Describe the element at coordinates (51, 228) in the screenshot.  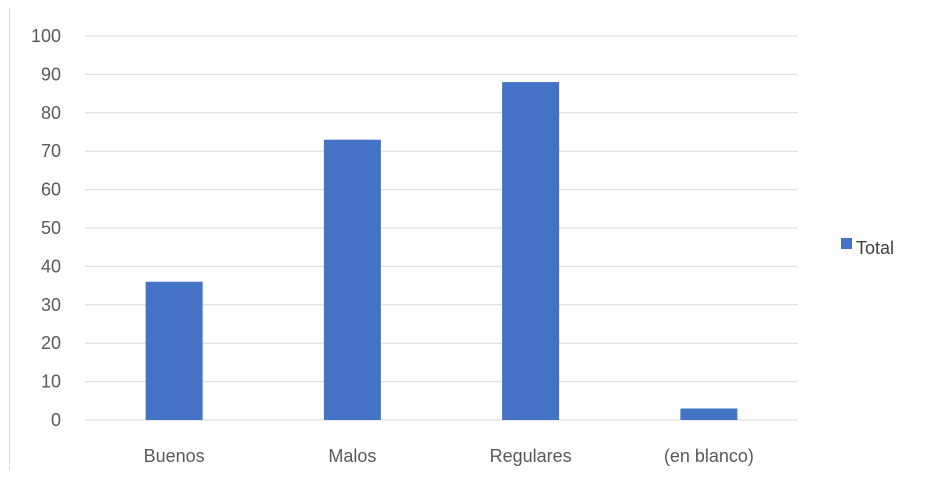
I see `y-tick-label: 50` at that location.